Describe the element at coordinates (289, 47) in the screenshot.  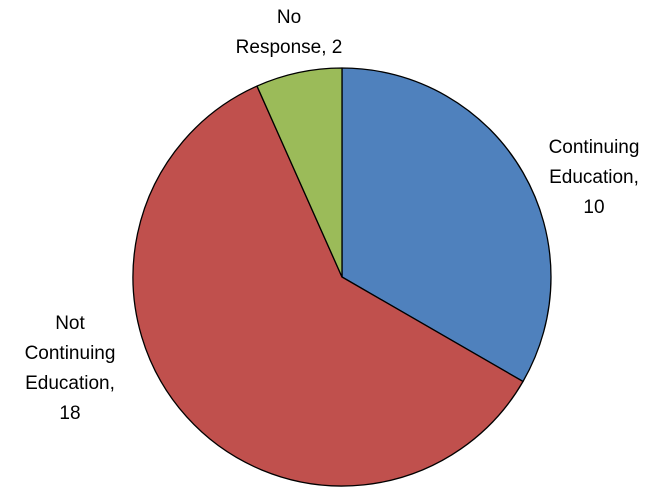
I see `data-label-line: Response, 2` at that location.